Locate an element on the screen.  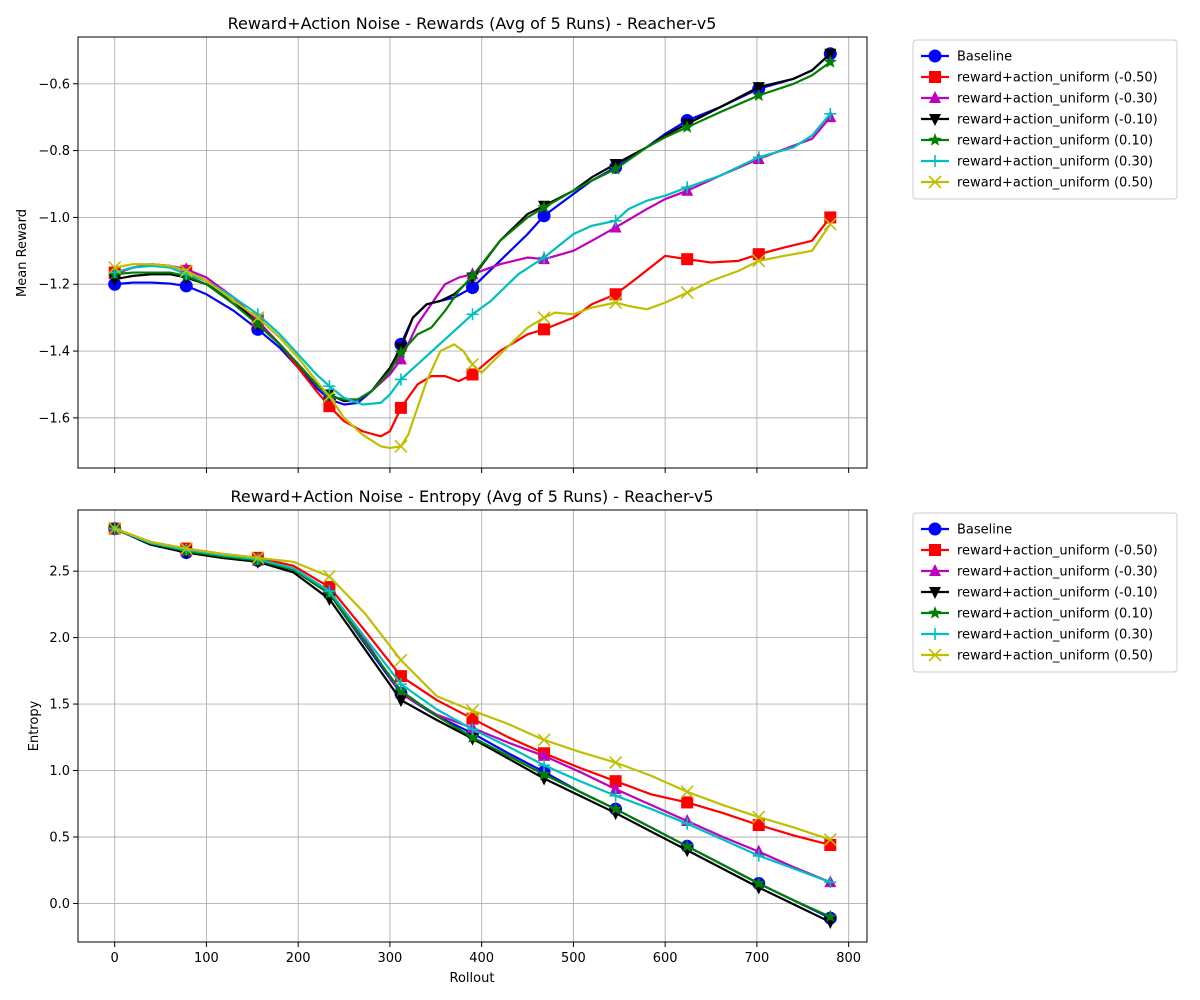
entropy-legend-box is located at coordinates (1045, 592).